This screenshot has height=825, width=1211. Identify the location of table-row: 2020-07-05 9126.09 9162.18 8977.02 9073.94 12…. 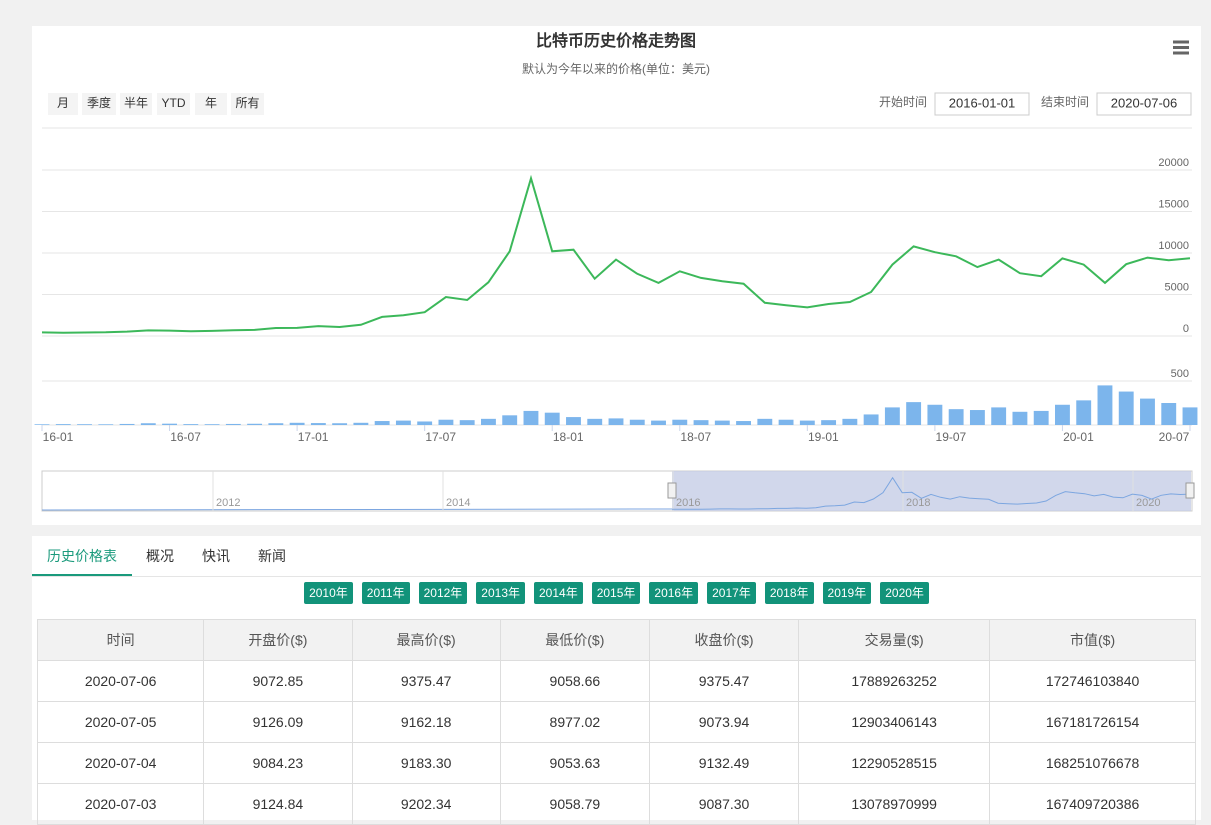
(616, 722).